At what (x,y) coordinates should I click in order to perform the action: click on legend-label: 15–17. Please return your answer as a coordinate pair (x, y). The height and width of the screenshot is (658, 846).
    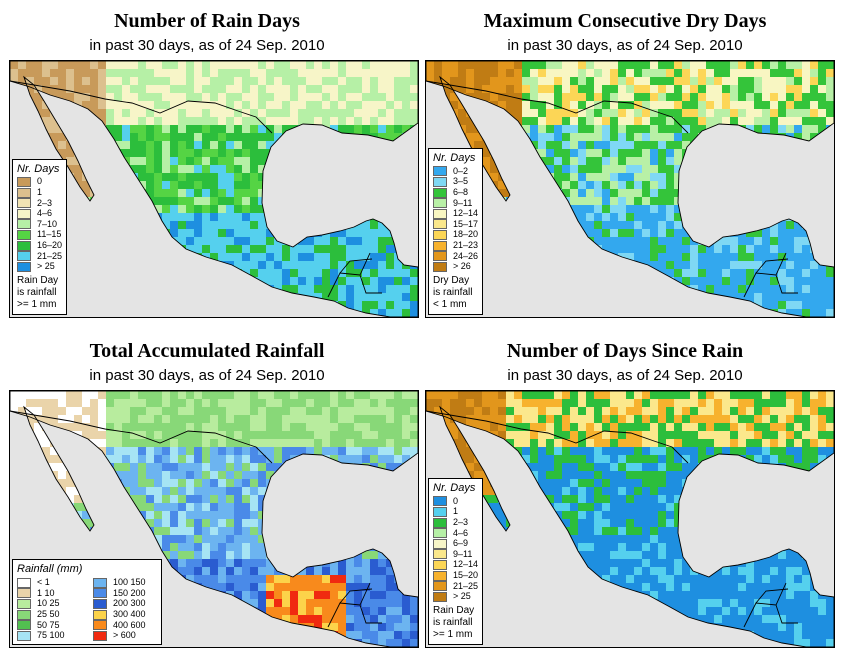
    Looking at the image, I should click on (466, 223).